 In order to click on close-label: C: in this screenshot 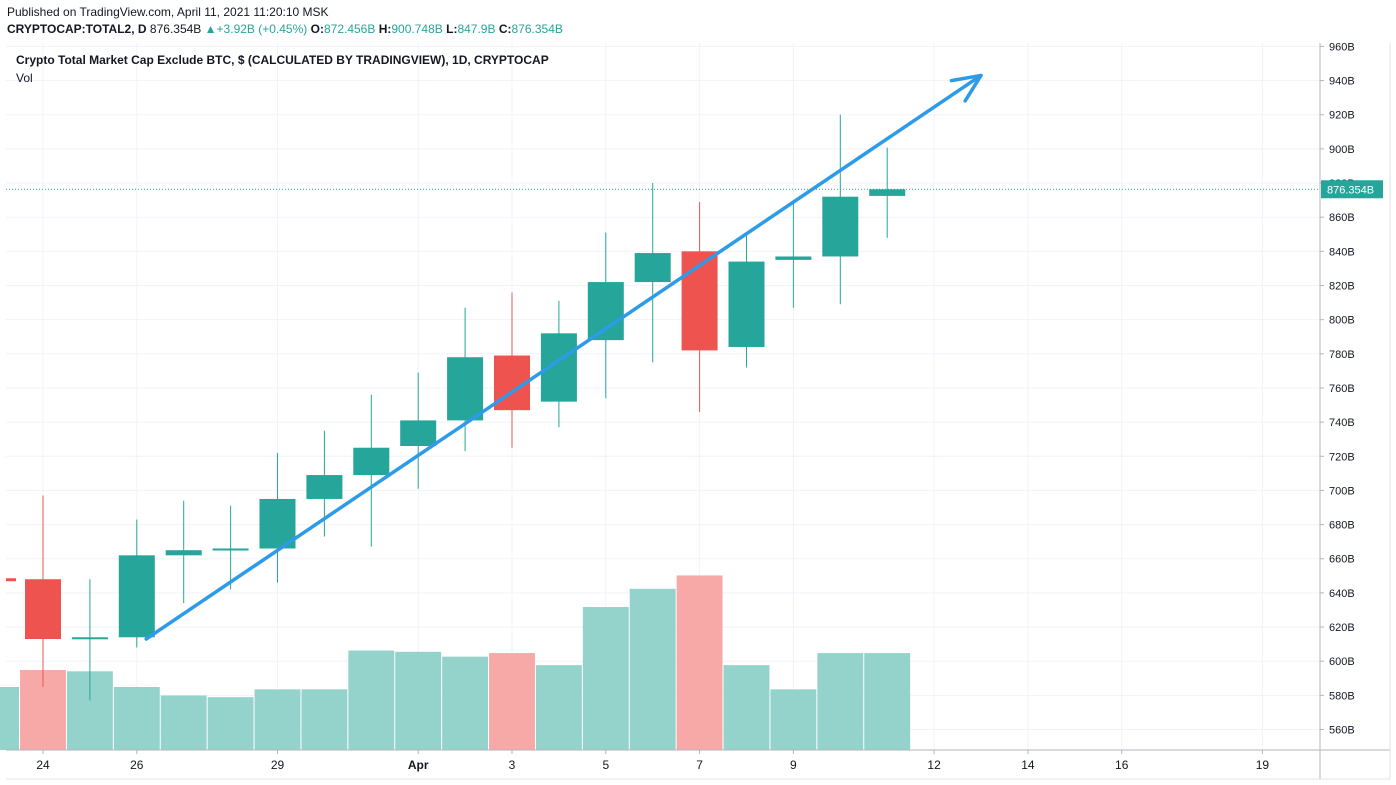, I will do `click(505, 29)`.